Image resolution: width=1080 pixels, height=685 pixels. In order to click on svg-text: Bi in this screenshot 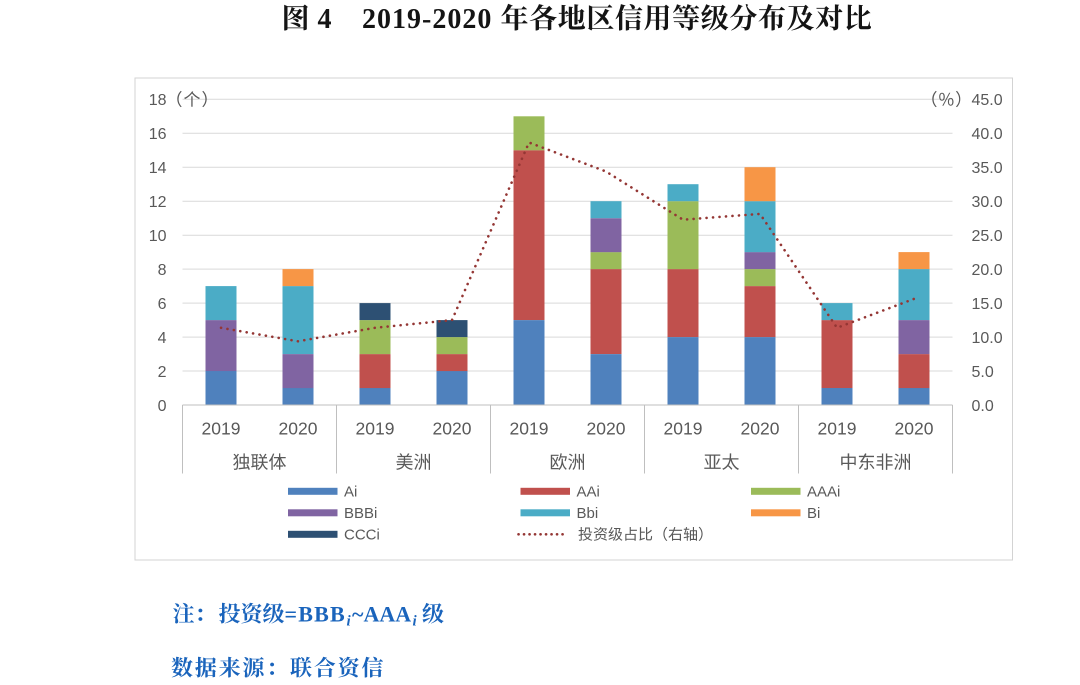, I will do `click(813, 513)`.